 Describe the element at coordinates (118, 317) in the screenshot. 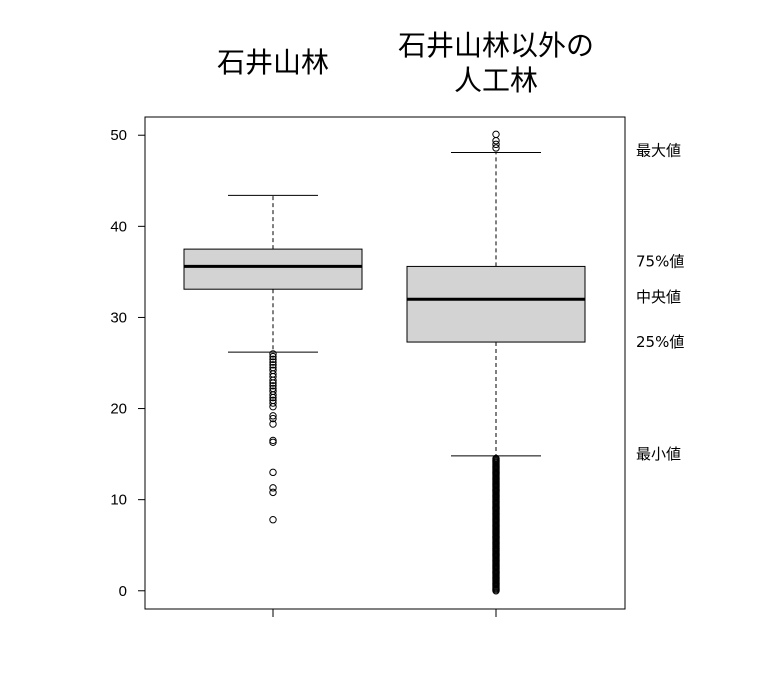

I see `y-tick-label: 30` at that location.